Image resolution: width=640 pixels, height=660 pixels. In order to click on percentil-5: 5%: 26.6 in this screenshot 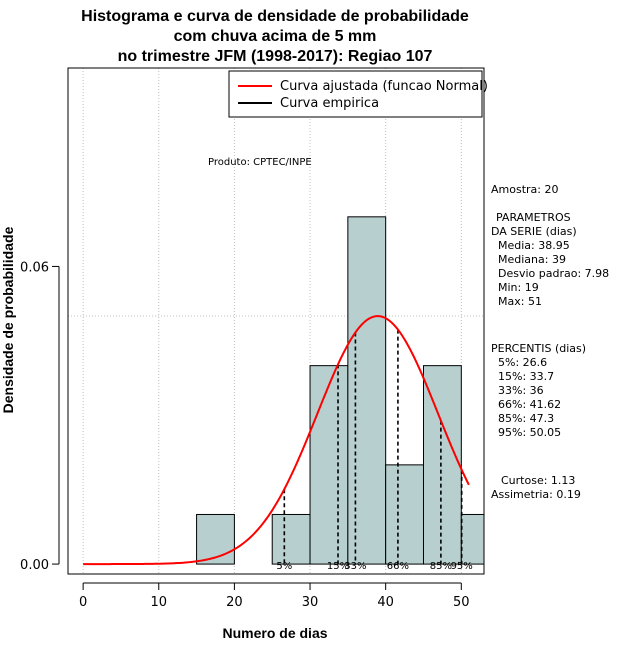, I will do `click(522, 362)`.